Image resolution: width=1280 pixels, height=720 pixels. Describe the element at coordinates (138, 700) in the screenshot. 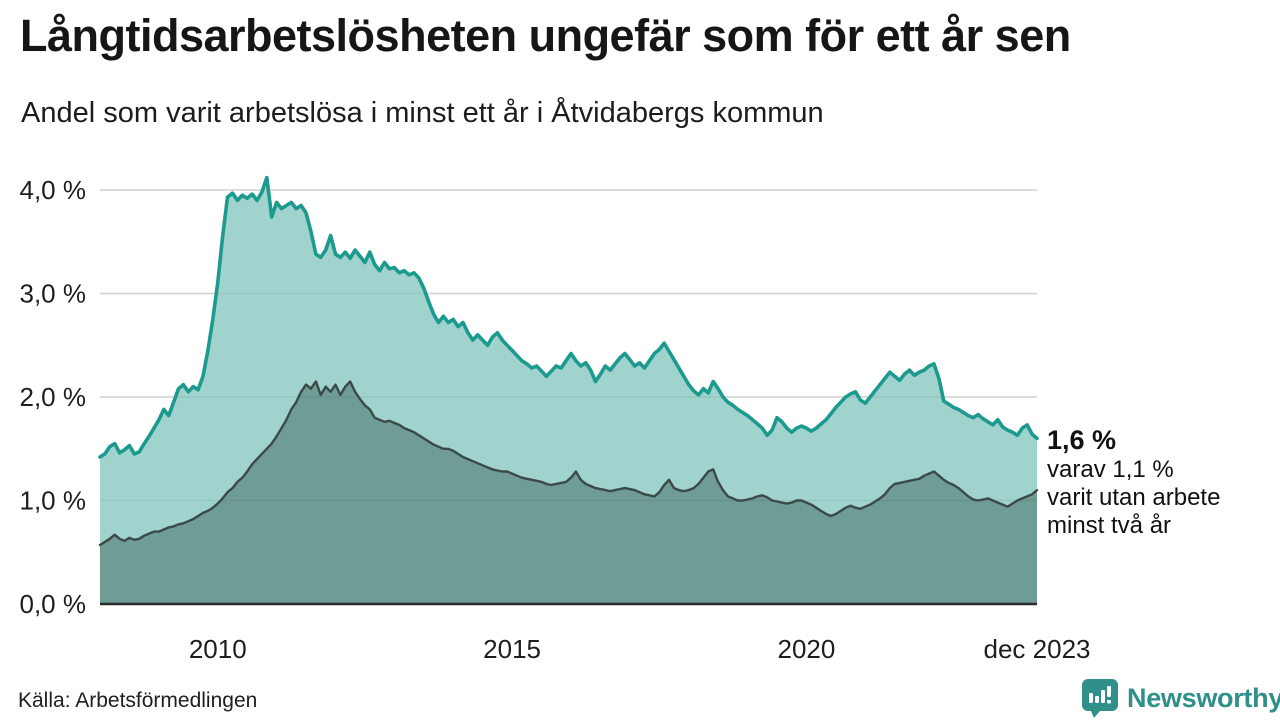

I see `source-note: Källa: Arbetsförmedlingen` at that location.